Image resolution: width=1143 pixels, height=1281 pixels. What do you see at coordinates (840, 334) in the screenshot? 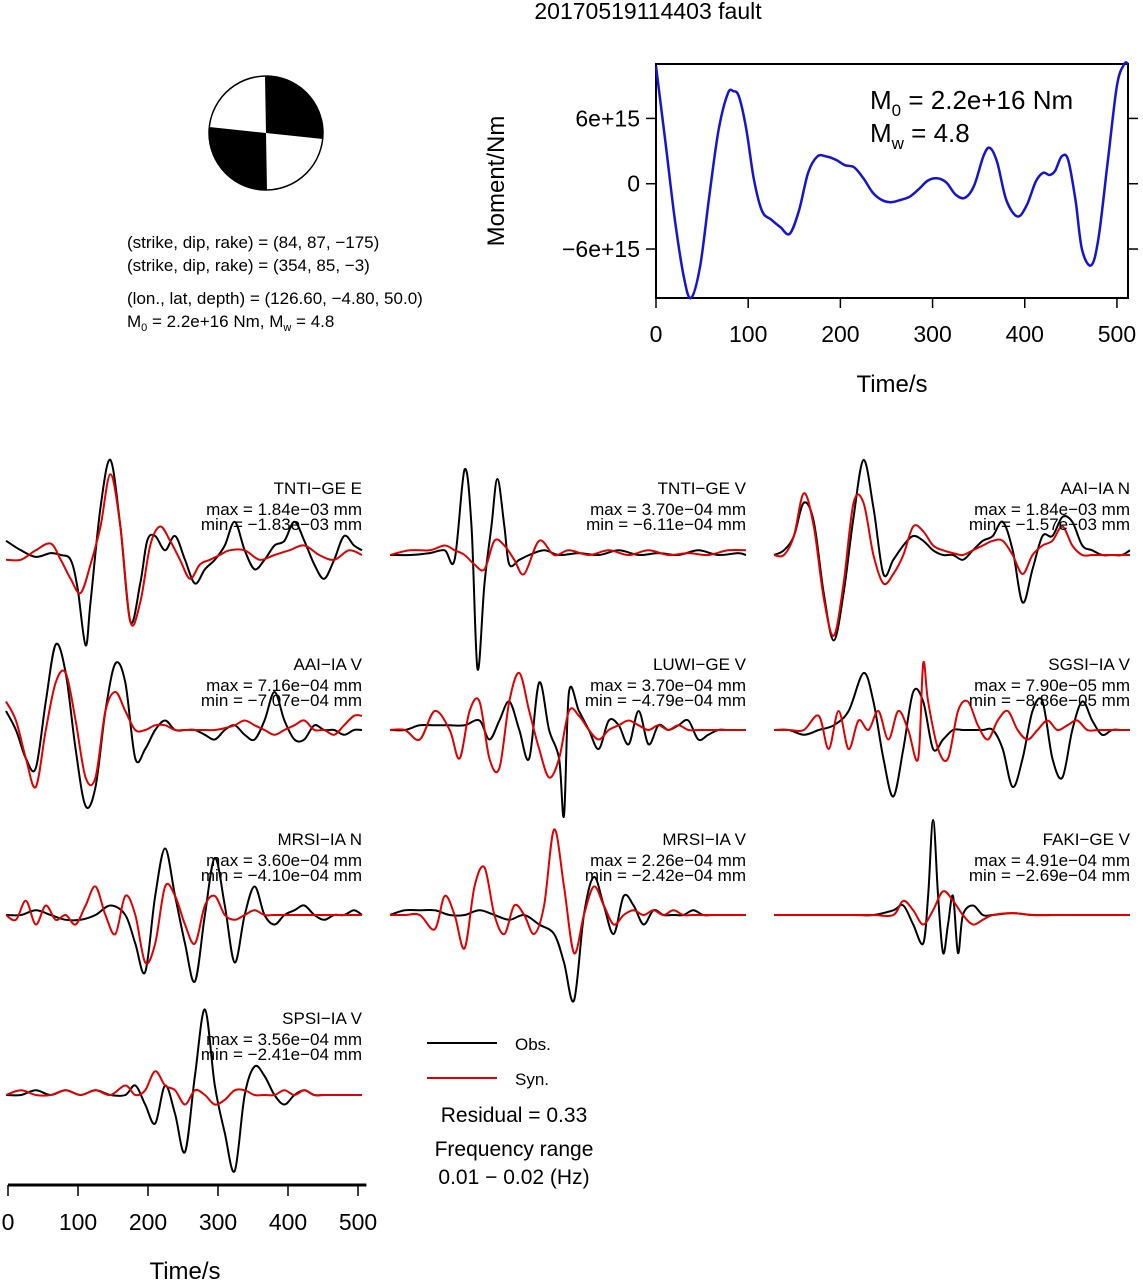
I see `stf-x-tick-label: 200` at bounding box center [840, 334].